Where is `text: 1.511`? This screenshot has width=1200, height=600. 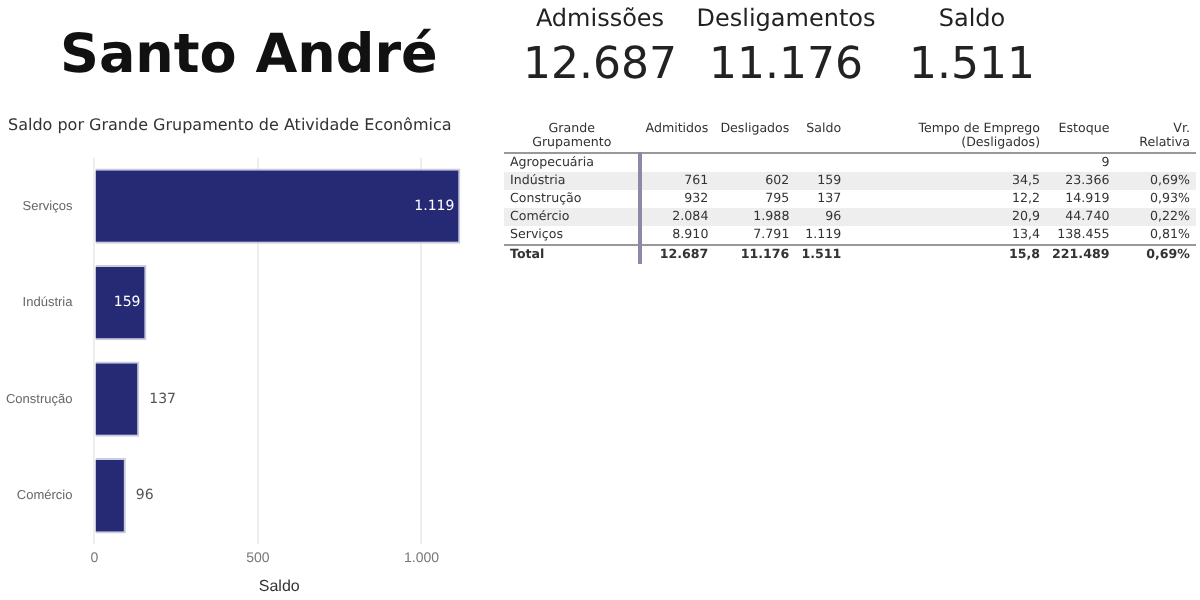 text: 1.511 is located at coordinates (972, 65).